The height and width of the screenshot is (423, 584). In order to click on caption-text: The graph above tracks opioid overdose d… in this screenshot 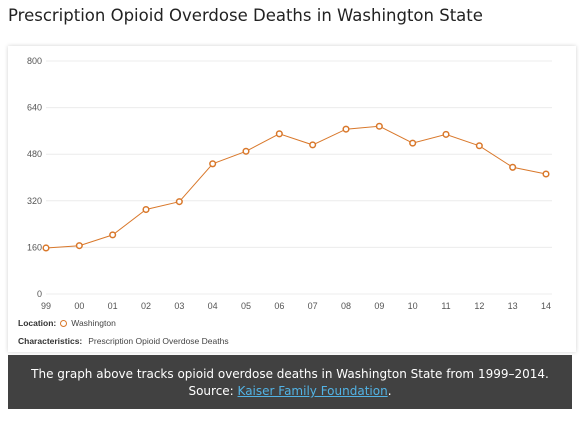, I will do `click(290, 374)`.